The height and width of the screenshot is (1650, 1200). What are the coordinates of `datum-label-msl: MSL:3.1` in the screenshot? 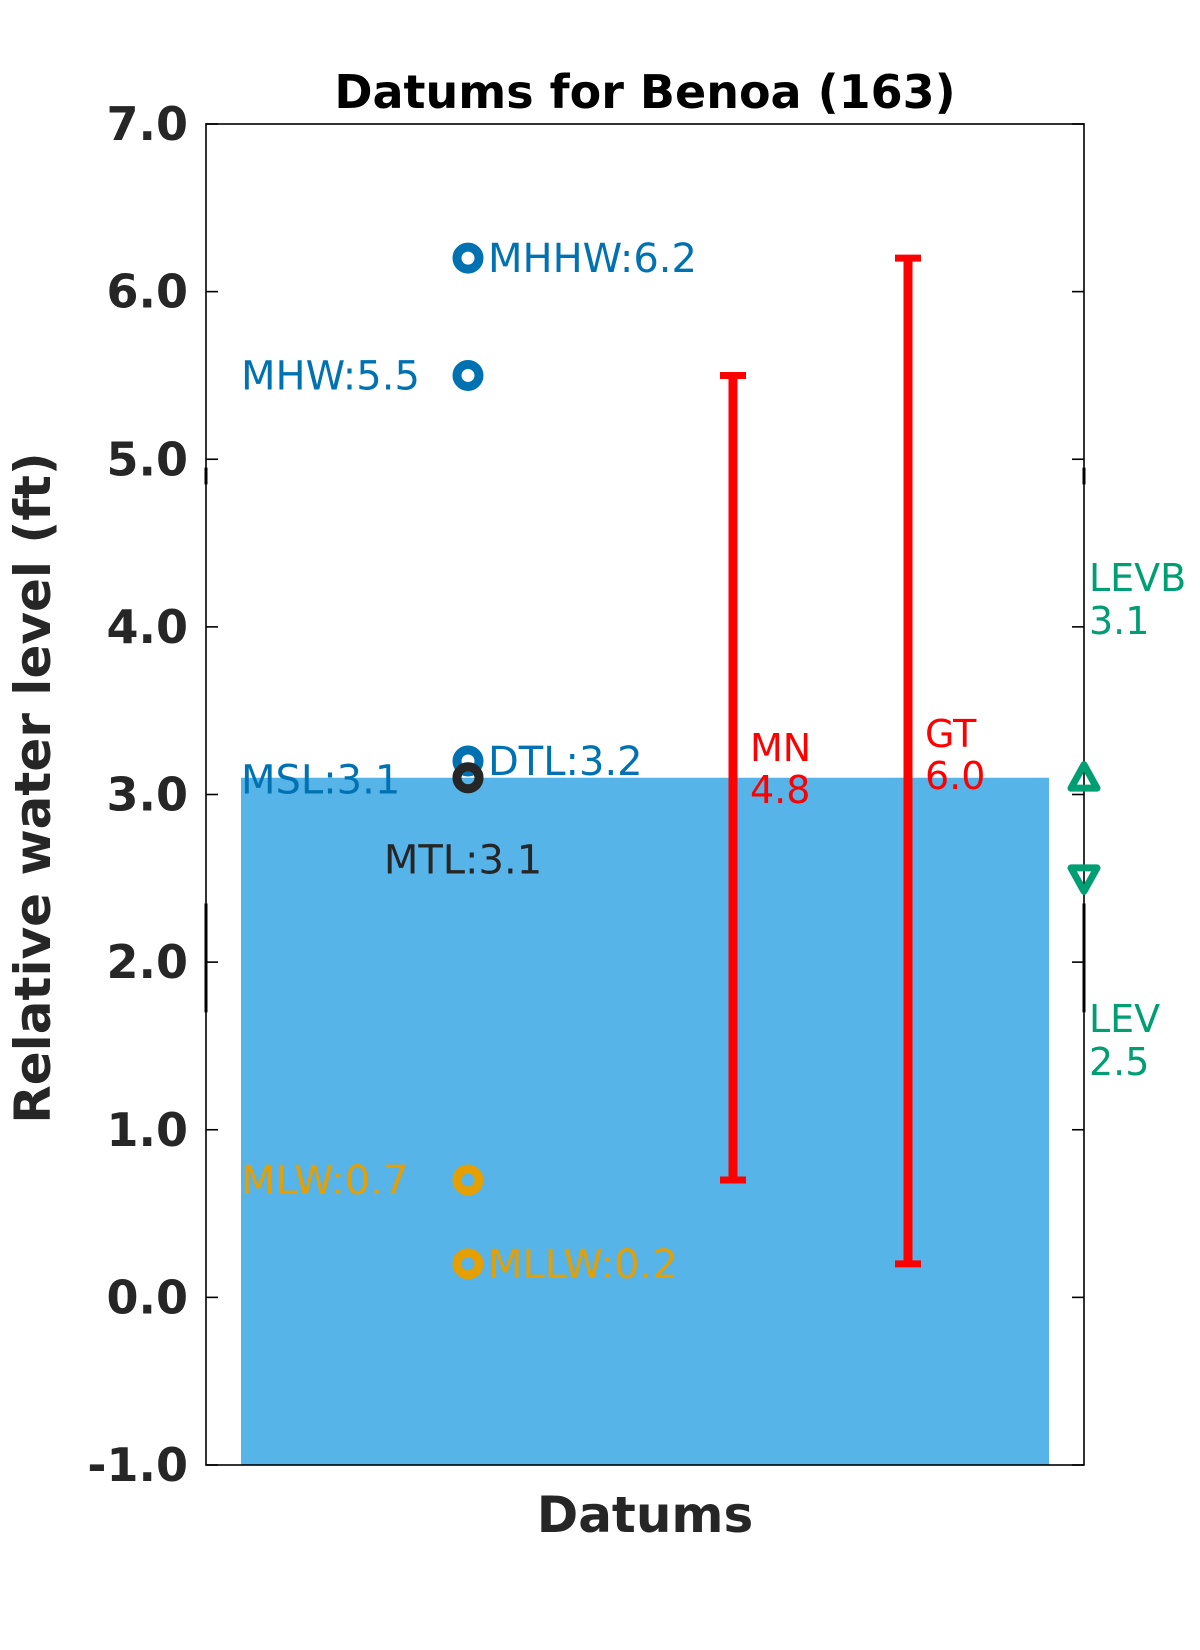 It's located at (320, 781).